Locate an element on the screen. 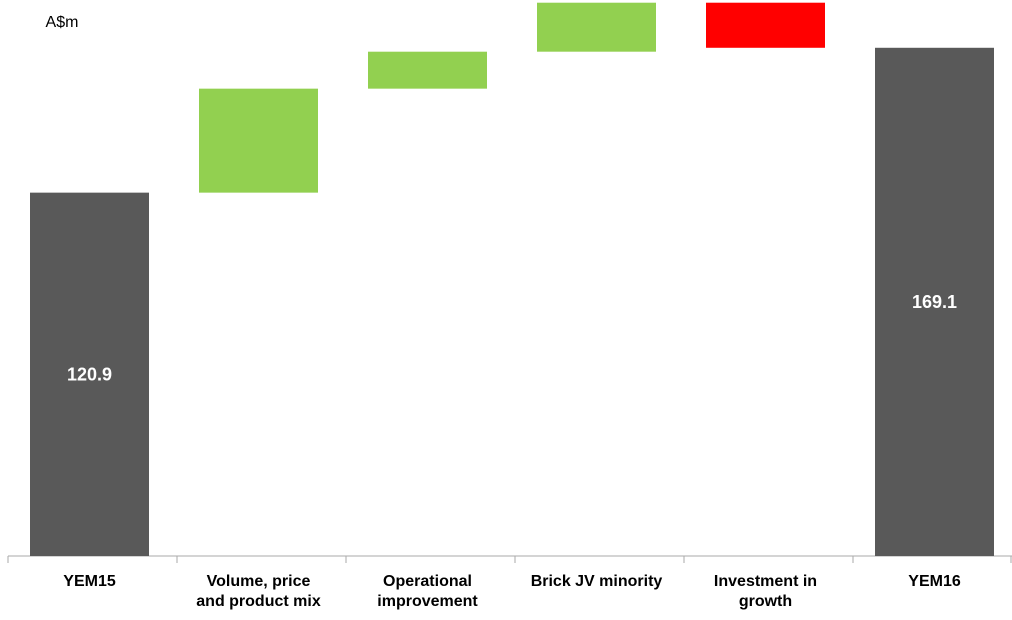 This screenshot has width=1012, height=620. x-tick-label: Investment in growth is located at coordinates (765, 591).